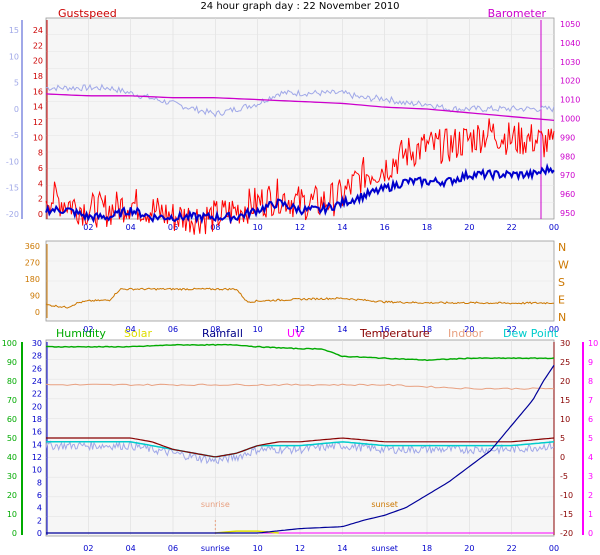 This screenshot has width=600, height=555. What do you see at coordinates (37, 381) in the screenshot?
I see `rainfall-tick-label: 24` at bounding box center [37, 381].